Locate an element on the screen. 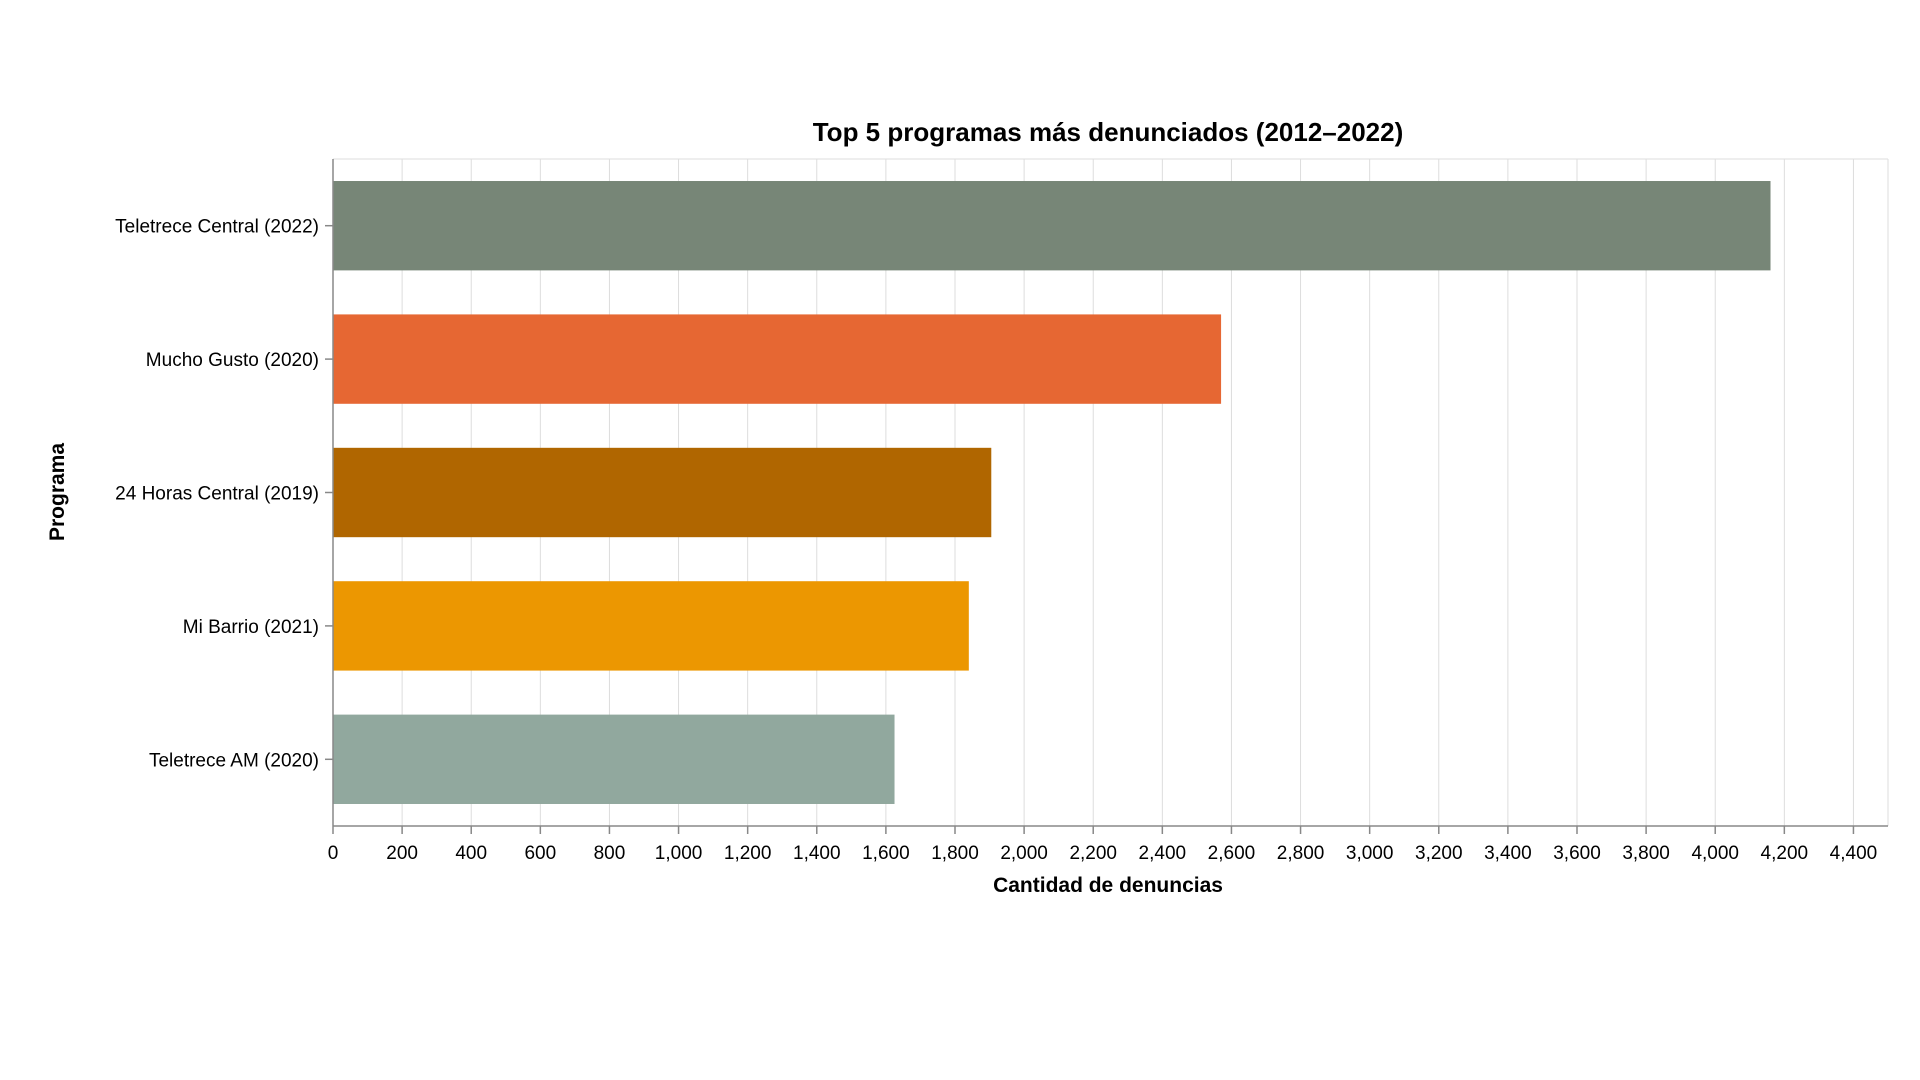  x-tick-label: 1,400 is located at coordinates (817, 853).